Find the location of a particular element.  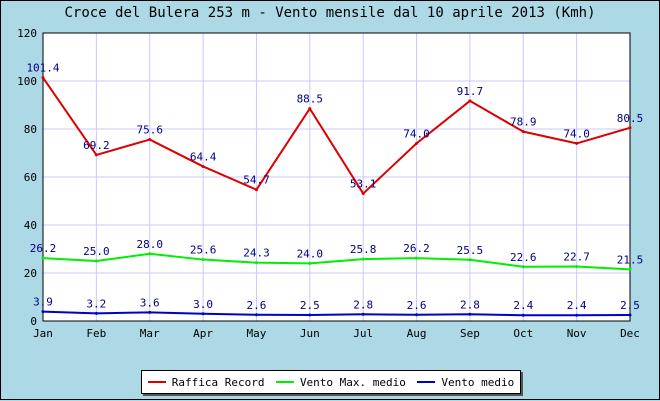

x-tick-label: Jun is located at coordinates (310, 333).